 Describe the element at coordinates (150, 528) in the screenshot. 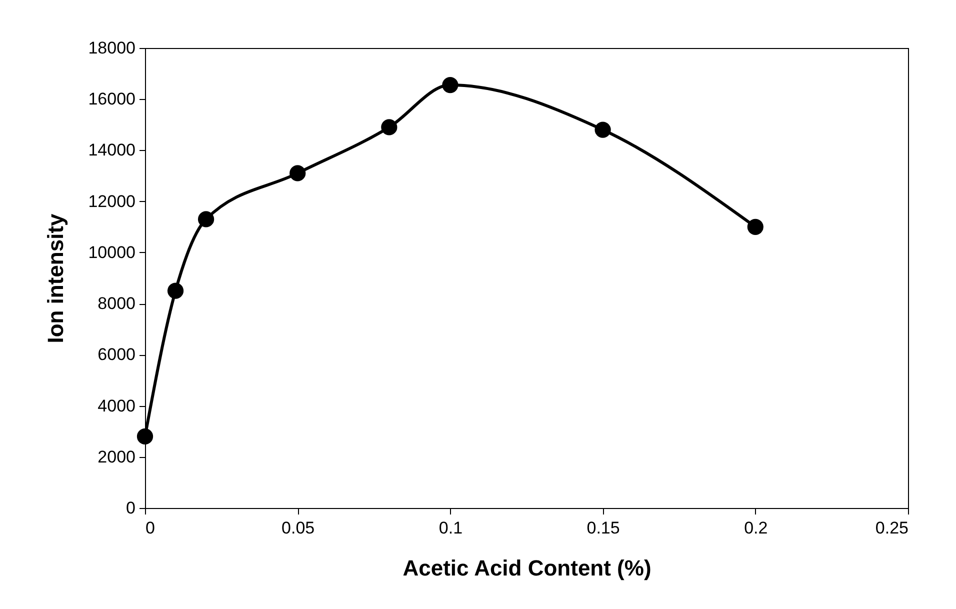

I see `x-tick-label: 0` at that location.